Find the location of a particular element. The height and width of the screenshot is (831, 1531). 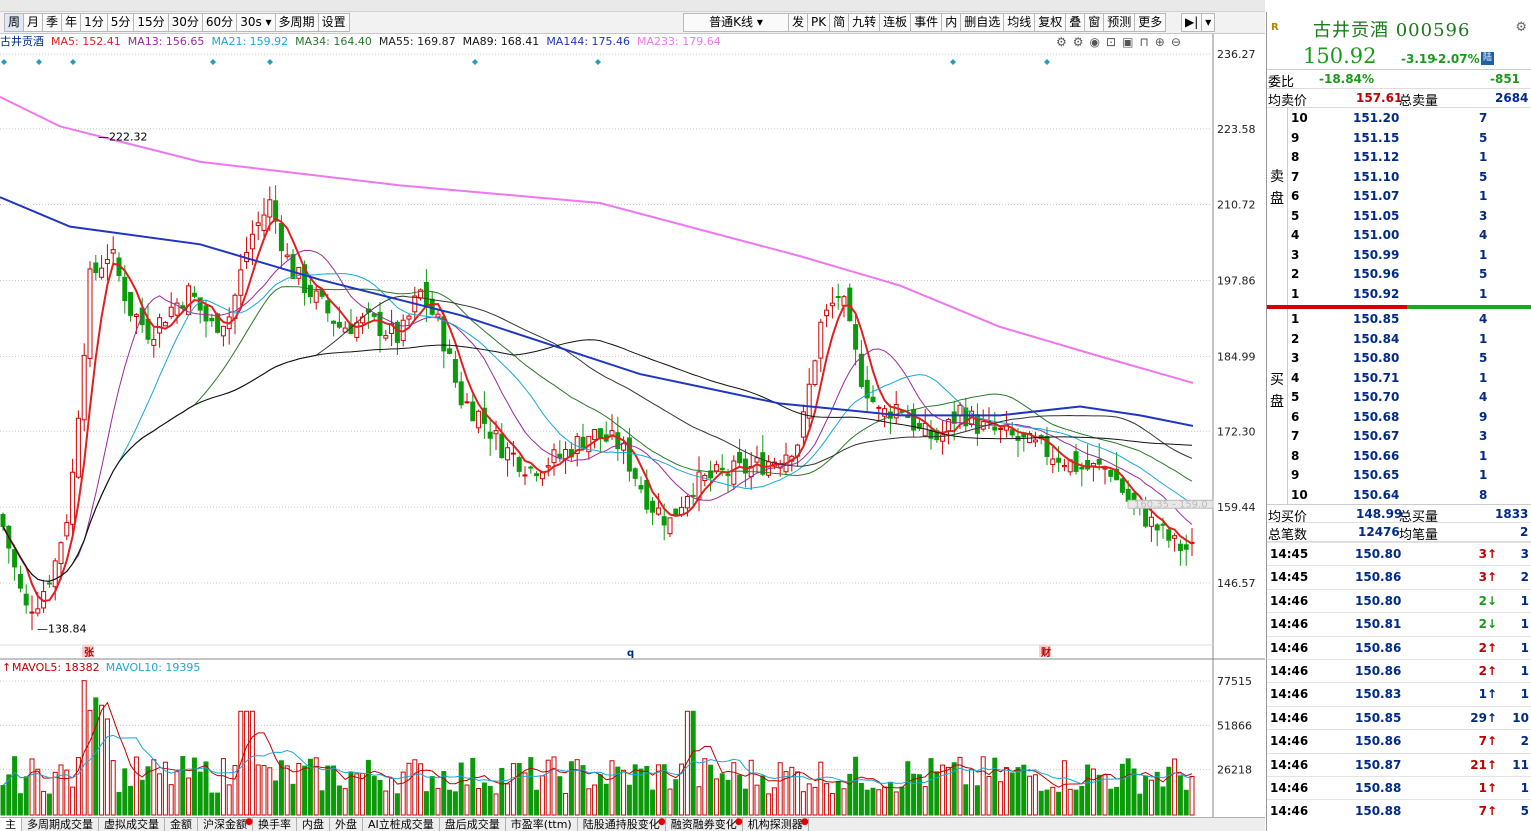

lock-icon: ⊓ is located at coordinates (1144, 42).